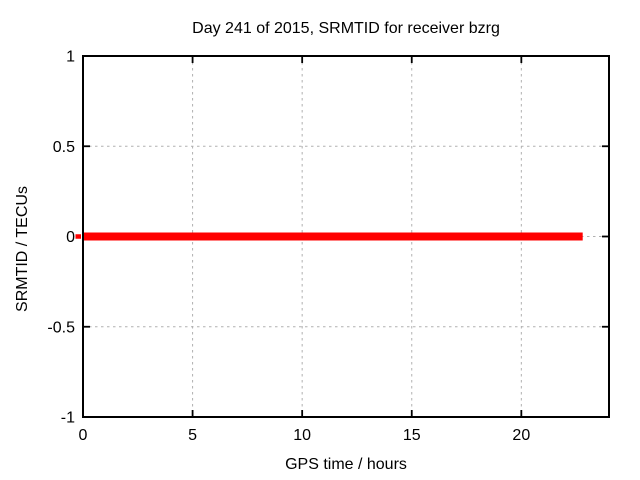 The height and width of the screenshot is (480, 640). What do you see at coordinates (68, 418) in the screenshot?
I see `y-tick-label: -1` at bounding box center [68, 418].